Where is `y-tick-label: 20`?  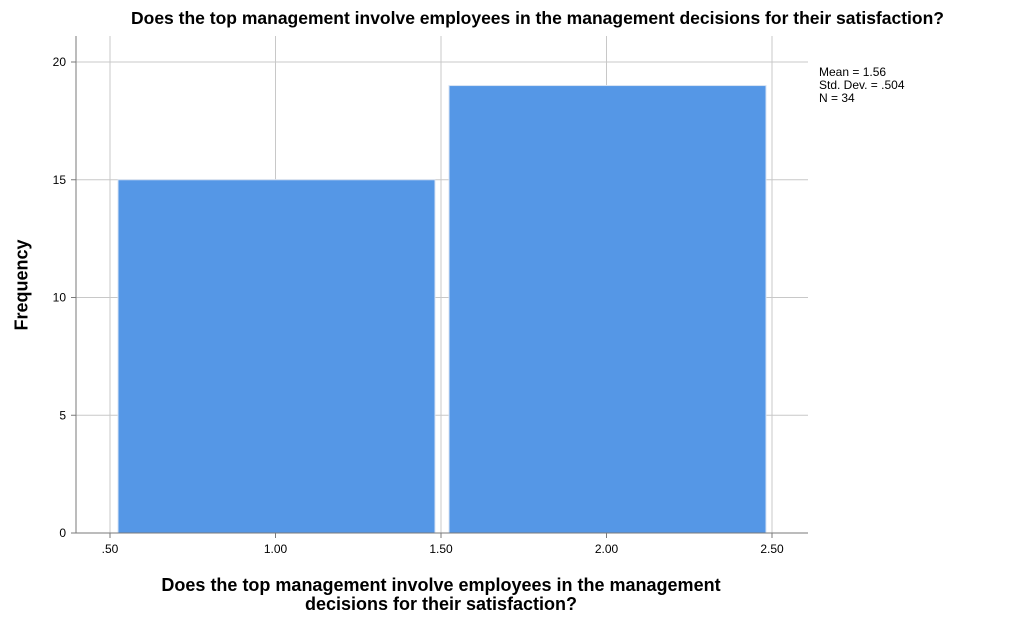
y-tick-label: 20 is located at coordinates (60, 62).